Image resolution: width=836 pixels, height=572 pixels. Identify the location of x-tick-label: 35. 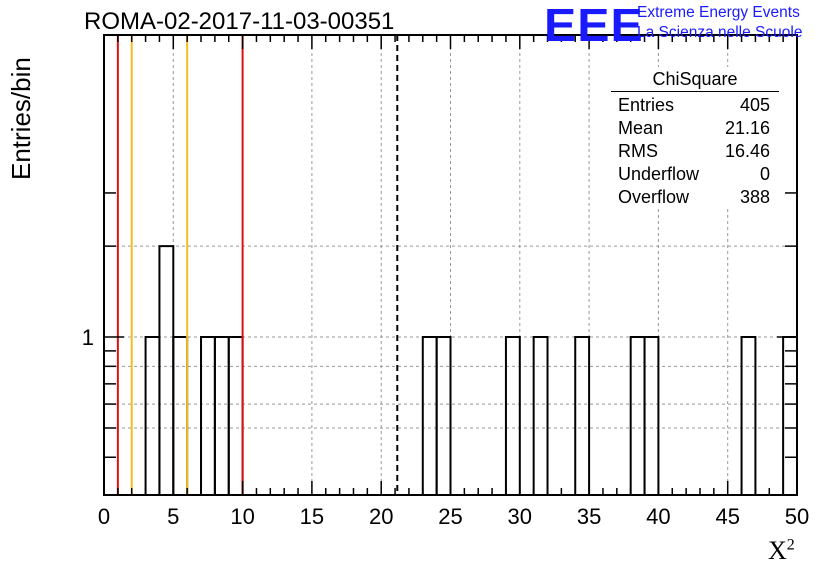
(589, 516).